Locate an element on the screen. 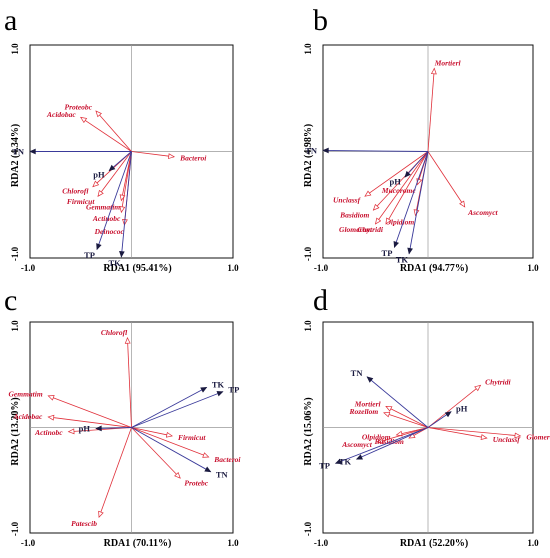  species-label-a-proteobc: Proteobc is located at coordinates (79, 107).